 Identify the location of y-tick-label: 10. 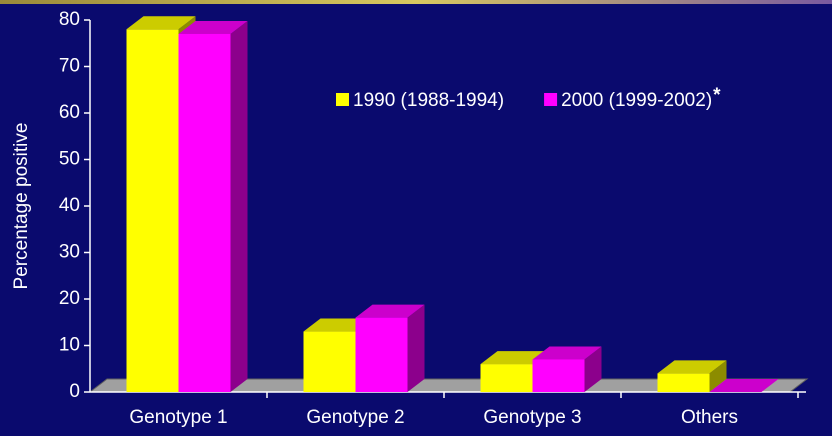
(69, 345).